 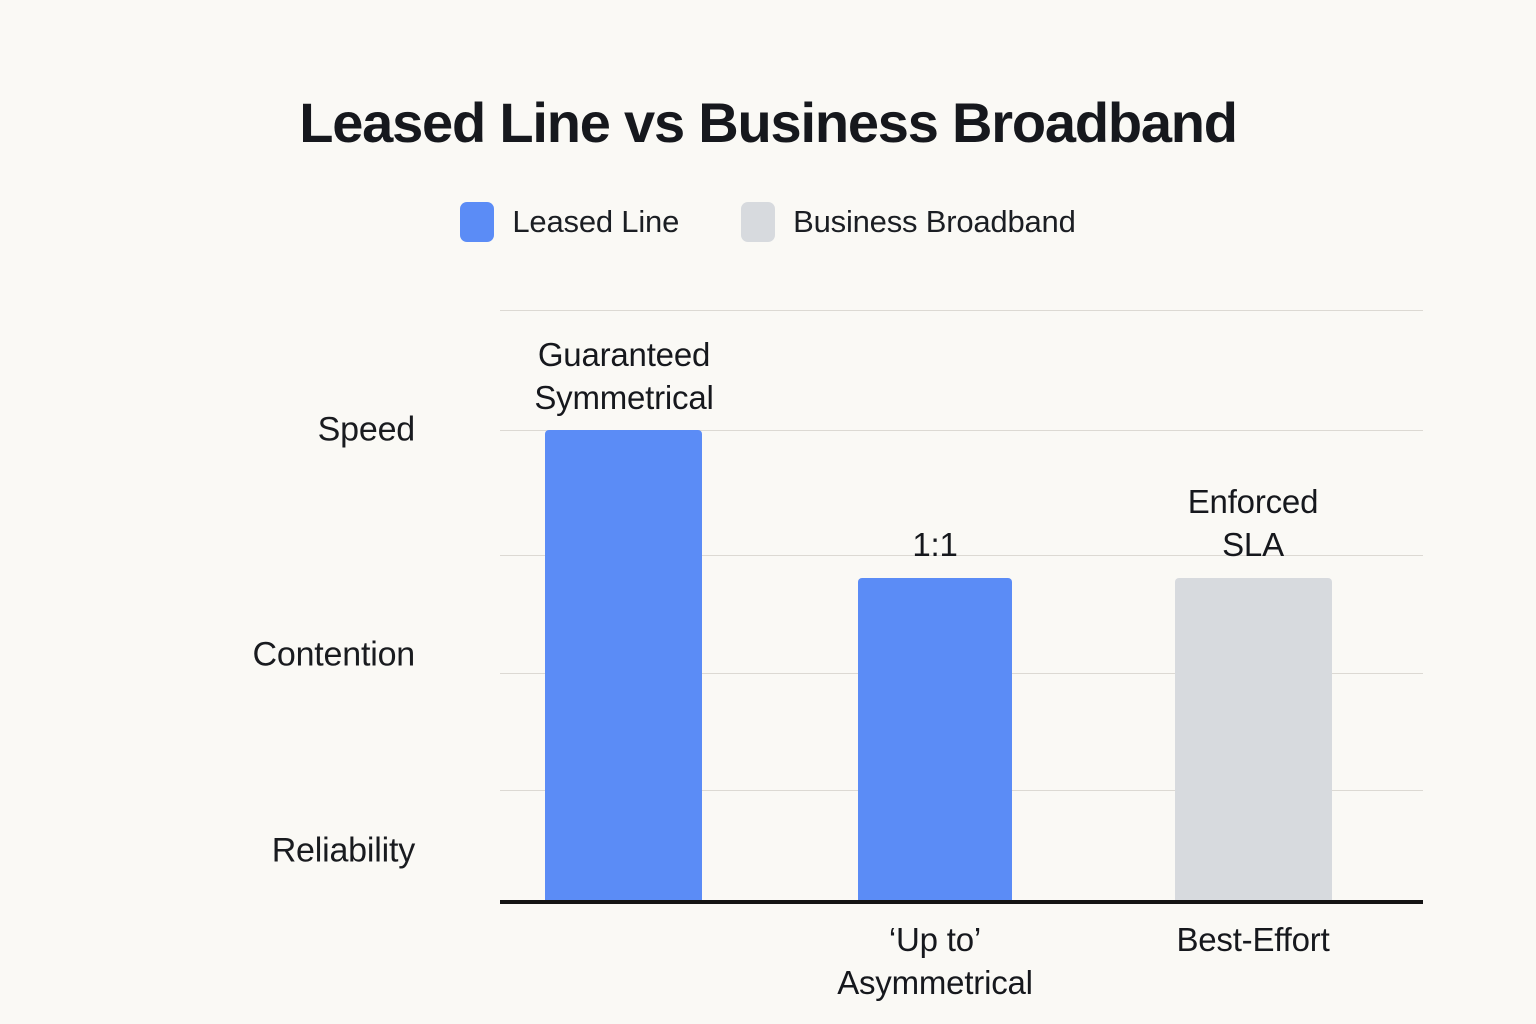 I want to click on chart-legend: Leased Line Business Broadband, so click(x=768, y=222).